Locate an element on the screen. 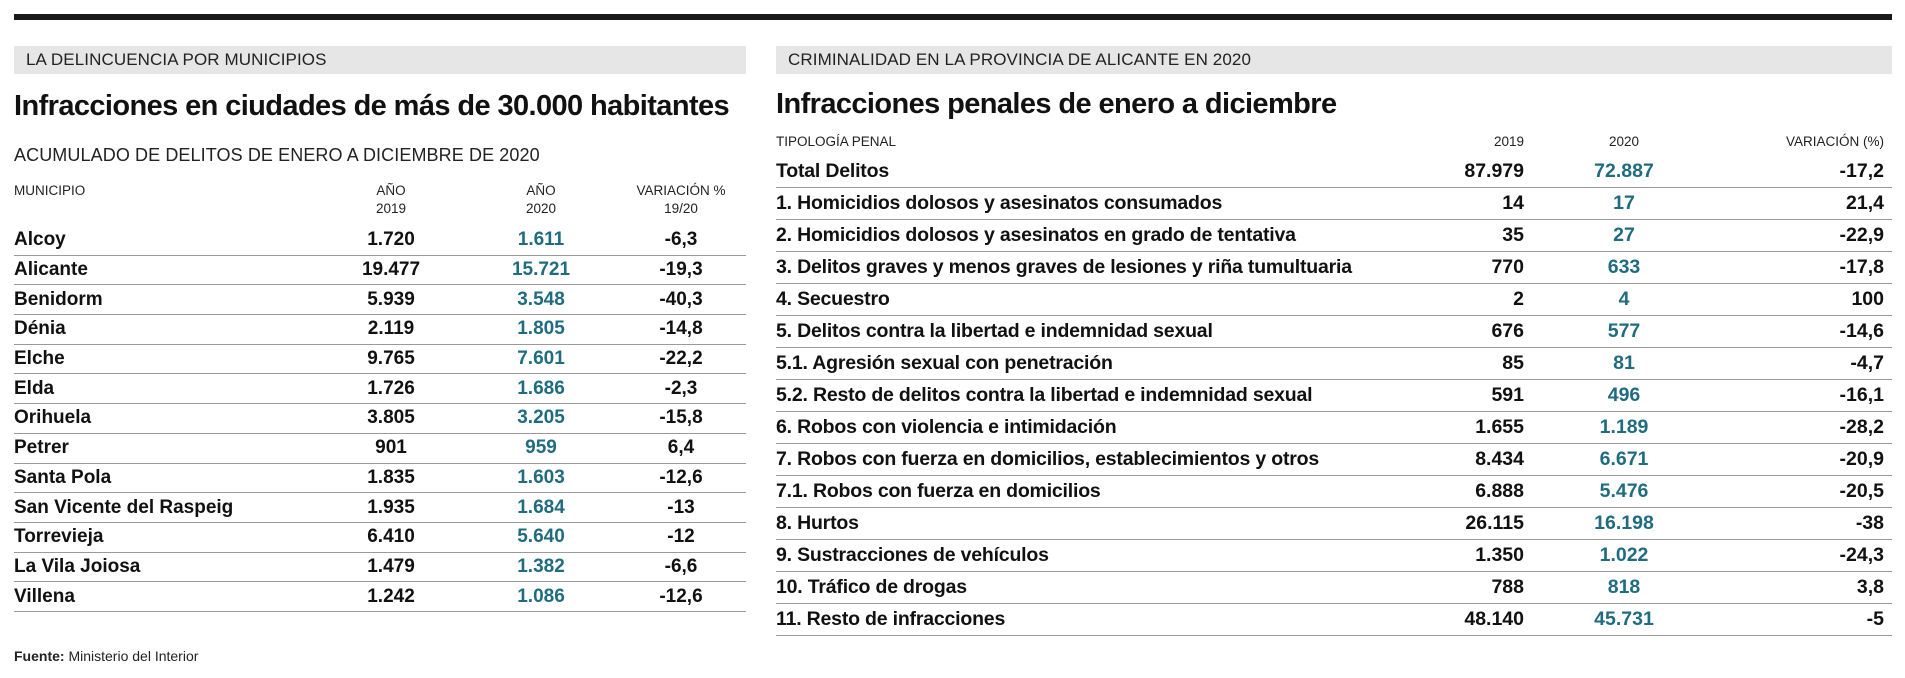 This screenshot has height=678, width=1905. value-variacion: -12,6 is located at coordinates (681, 477).